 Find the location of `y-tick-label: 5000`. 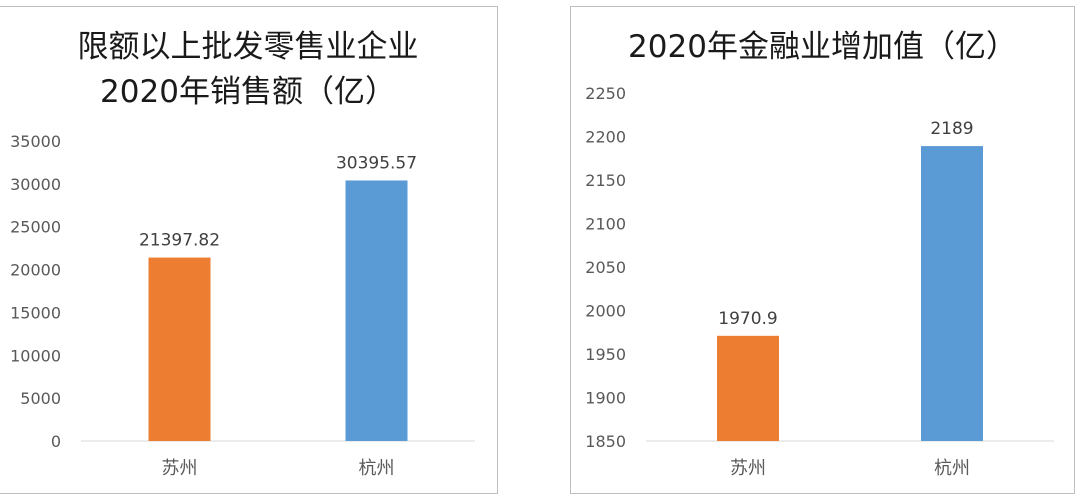

y-tick-label: 5000 is located at coordinates (40, 398).